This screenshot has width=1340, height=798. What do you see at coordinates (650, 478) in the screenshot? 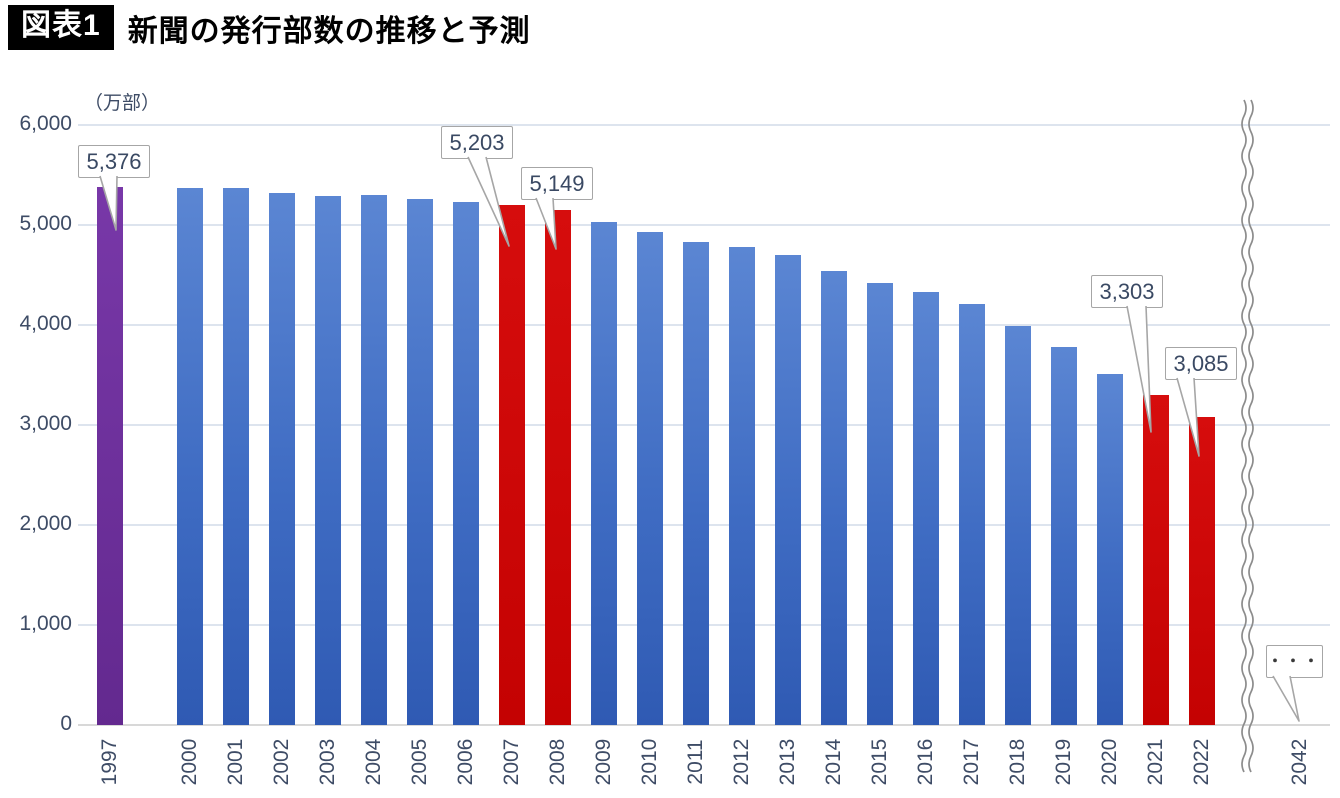
I see `bar-2010` at bounding box center [650, 478].